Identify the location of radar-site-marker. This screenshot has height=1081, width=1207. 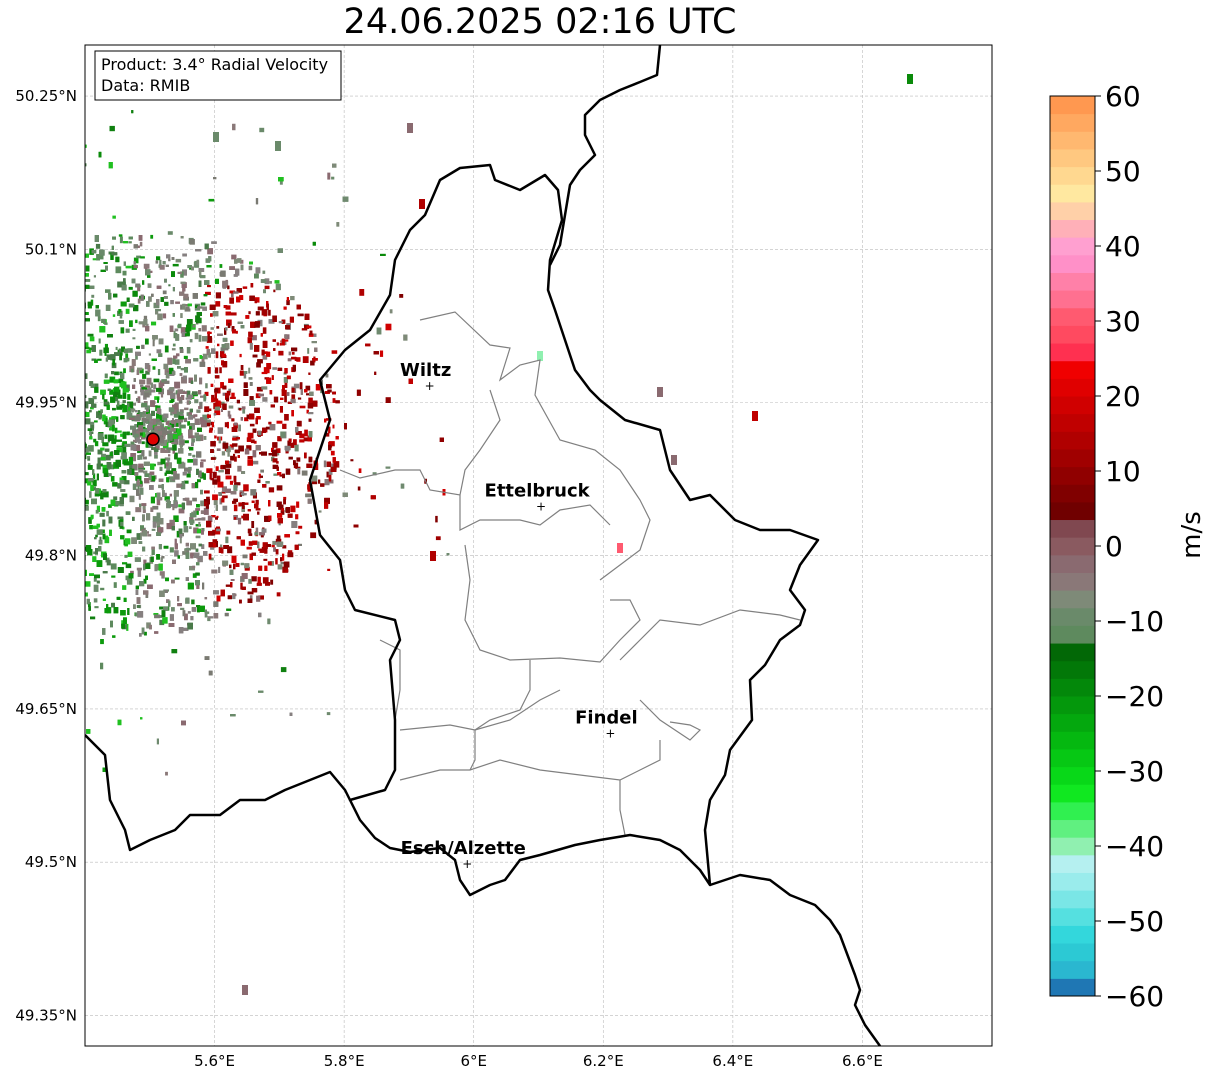
(153, 439).